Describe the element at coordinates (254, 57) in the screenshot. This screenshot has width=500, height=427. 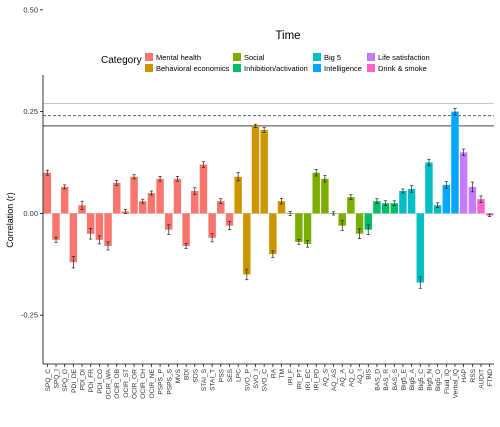
I see `legend-label: Social` at that location.